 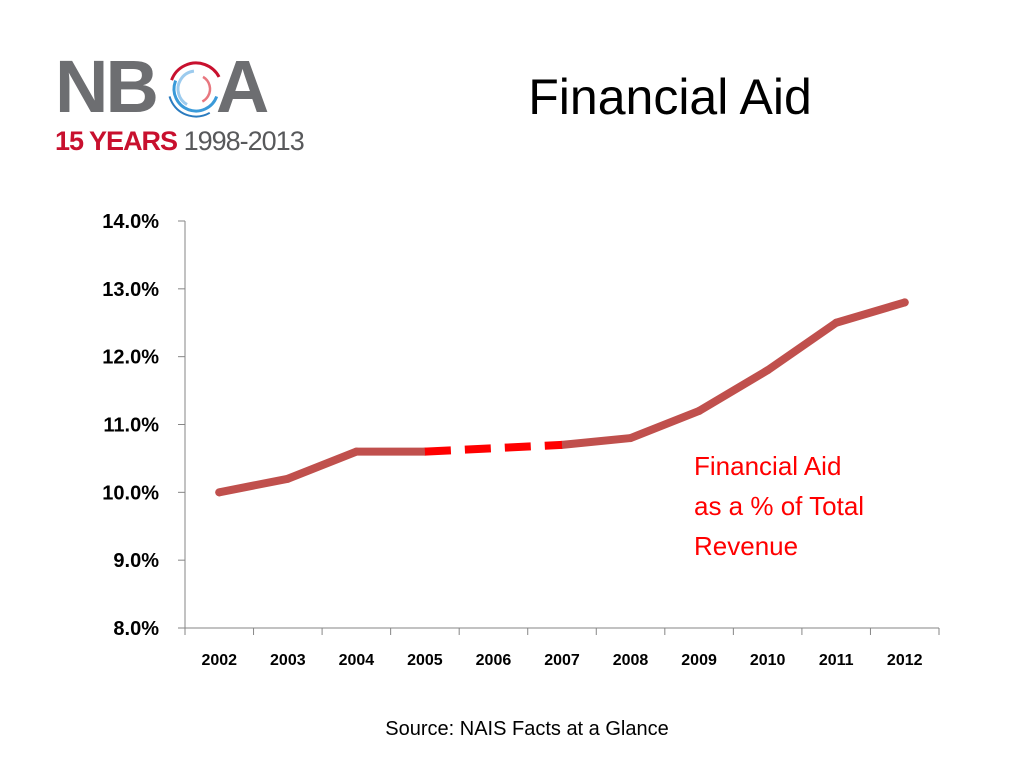 What do you see at coordinates (107, 86) in the screenshot?
I see `logo-letters-left: NB` at bounding box center [107, 86].